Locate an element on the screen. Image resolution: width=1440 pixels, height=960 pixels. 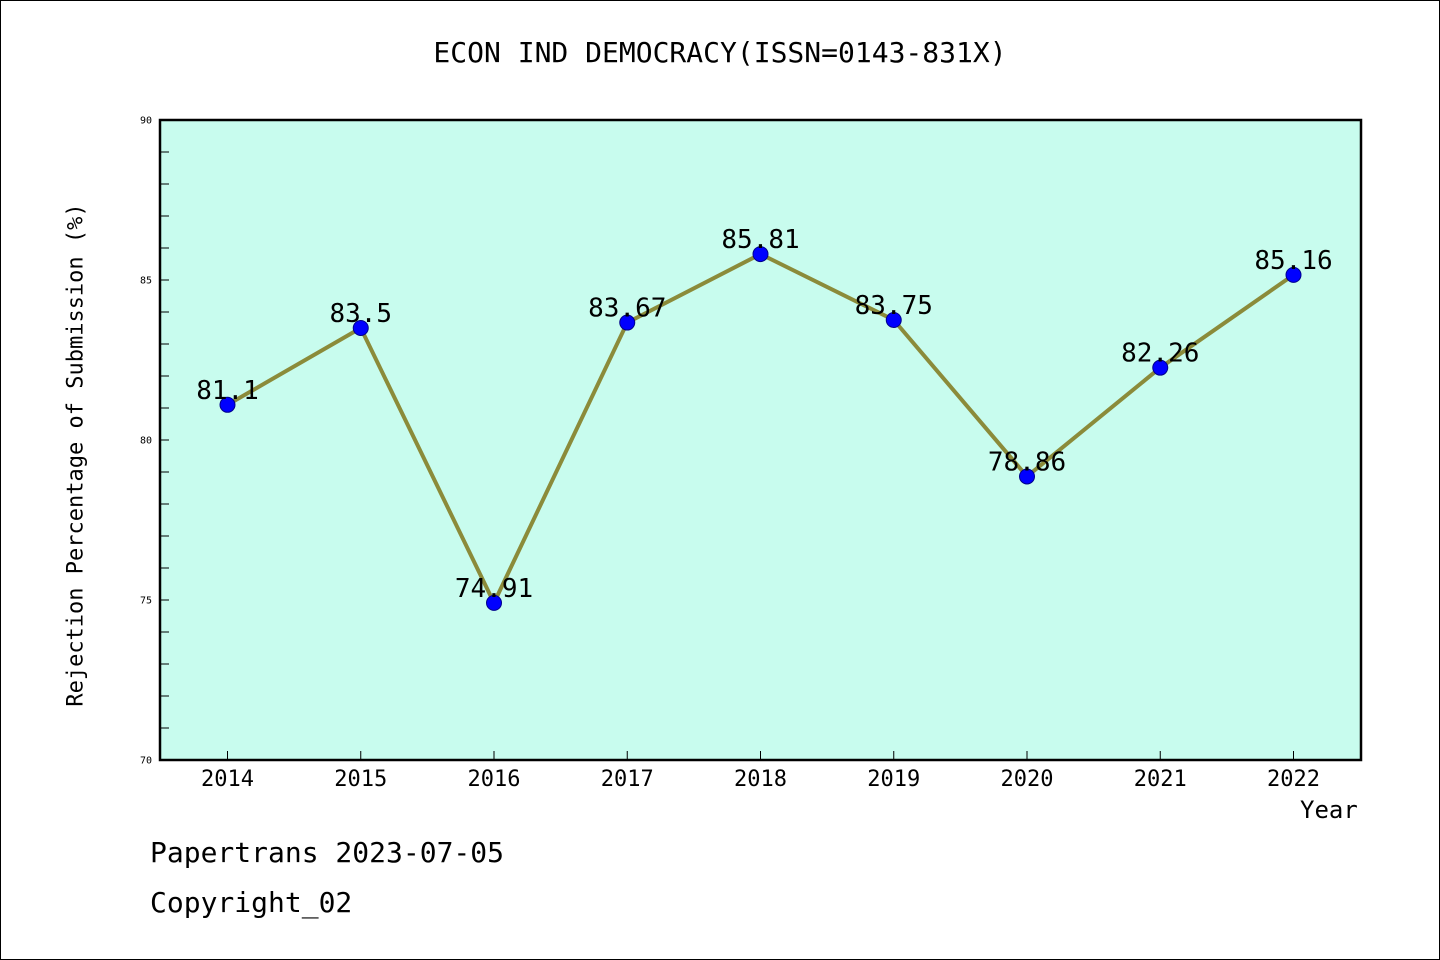
x-tick-label: 2018 is located at coordinates (760, 779).